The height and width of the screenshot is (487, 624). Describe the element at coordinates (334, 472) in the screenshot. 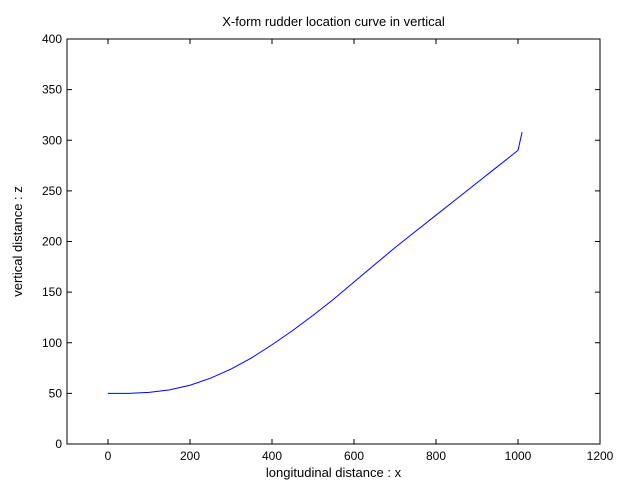

I see `x-axis-title: longitudinal distance : x` at that location.